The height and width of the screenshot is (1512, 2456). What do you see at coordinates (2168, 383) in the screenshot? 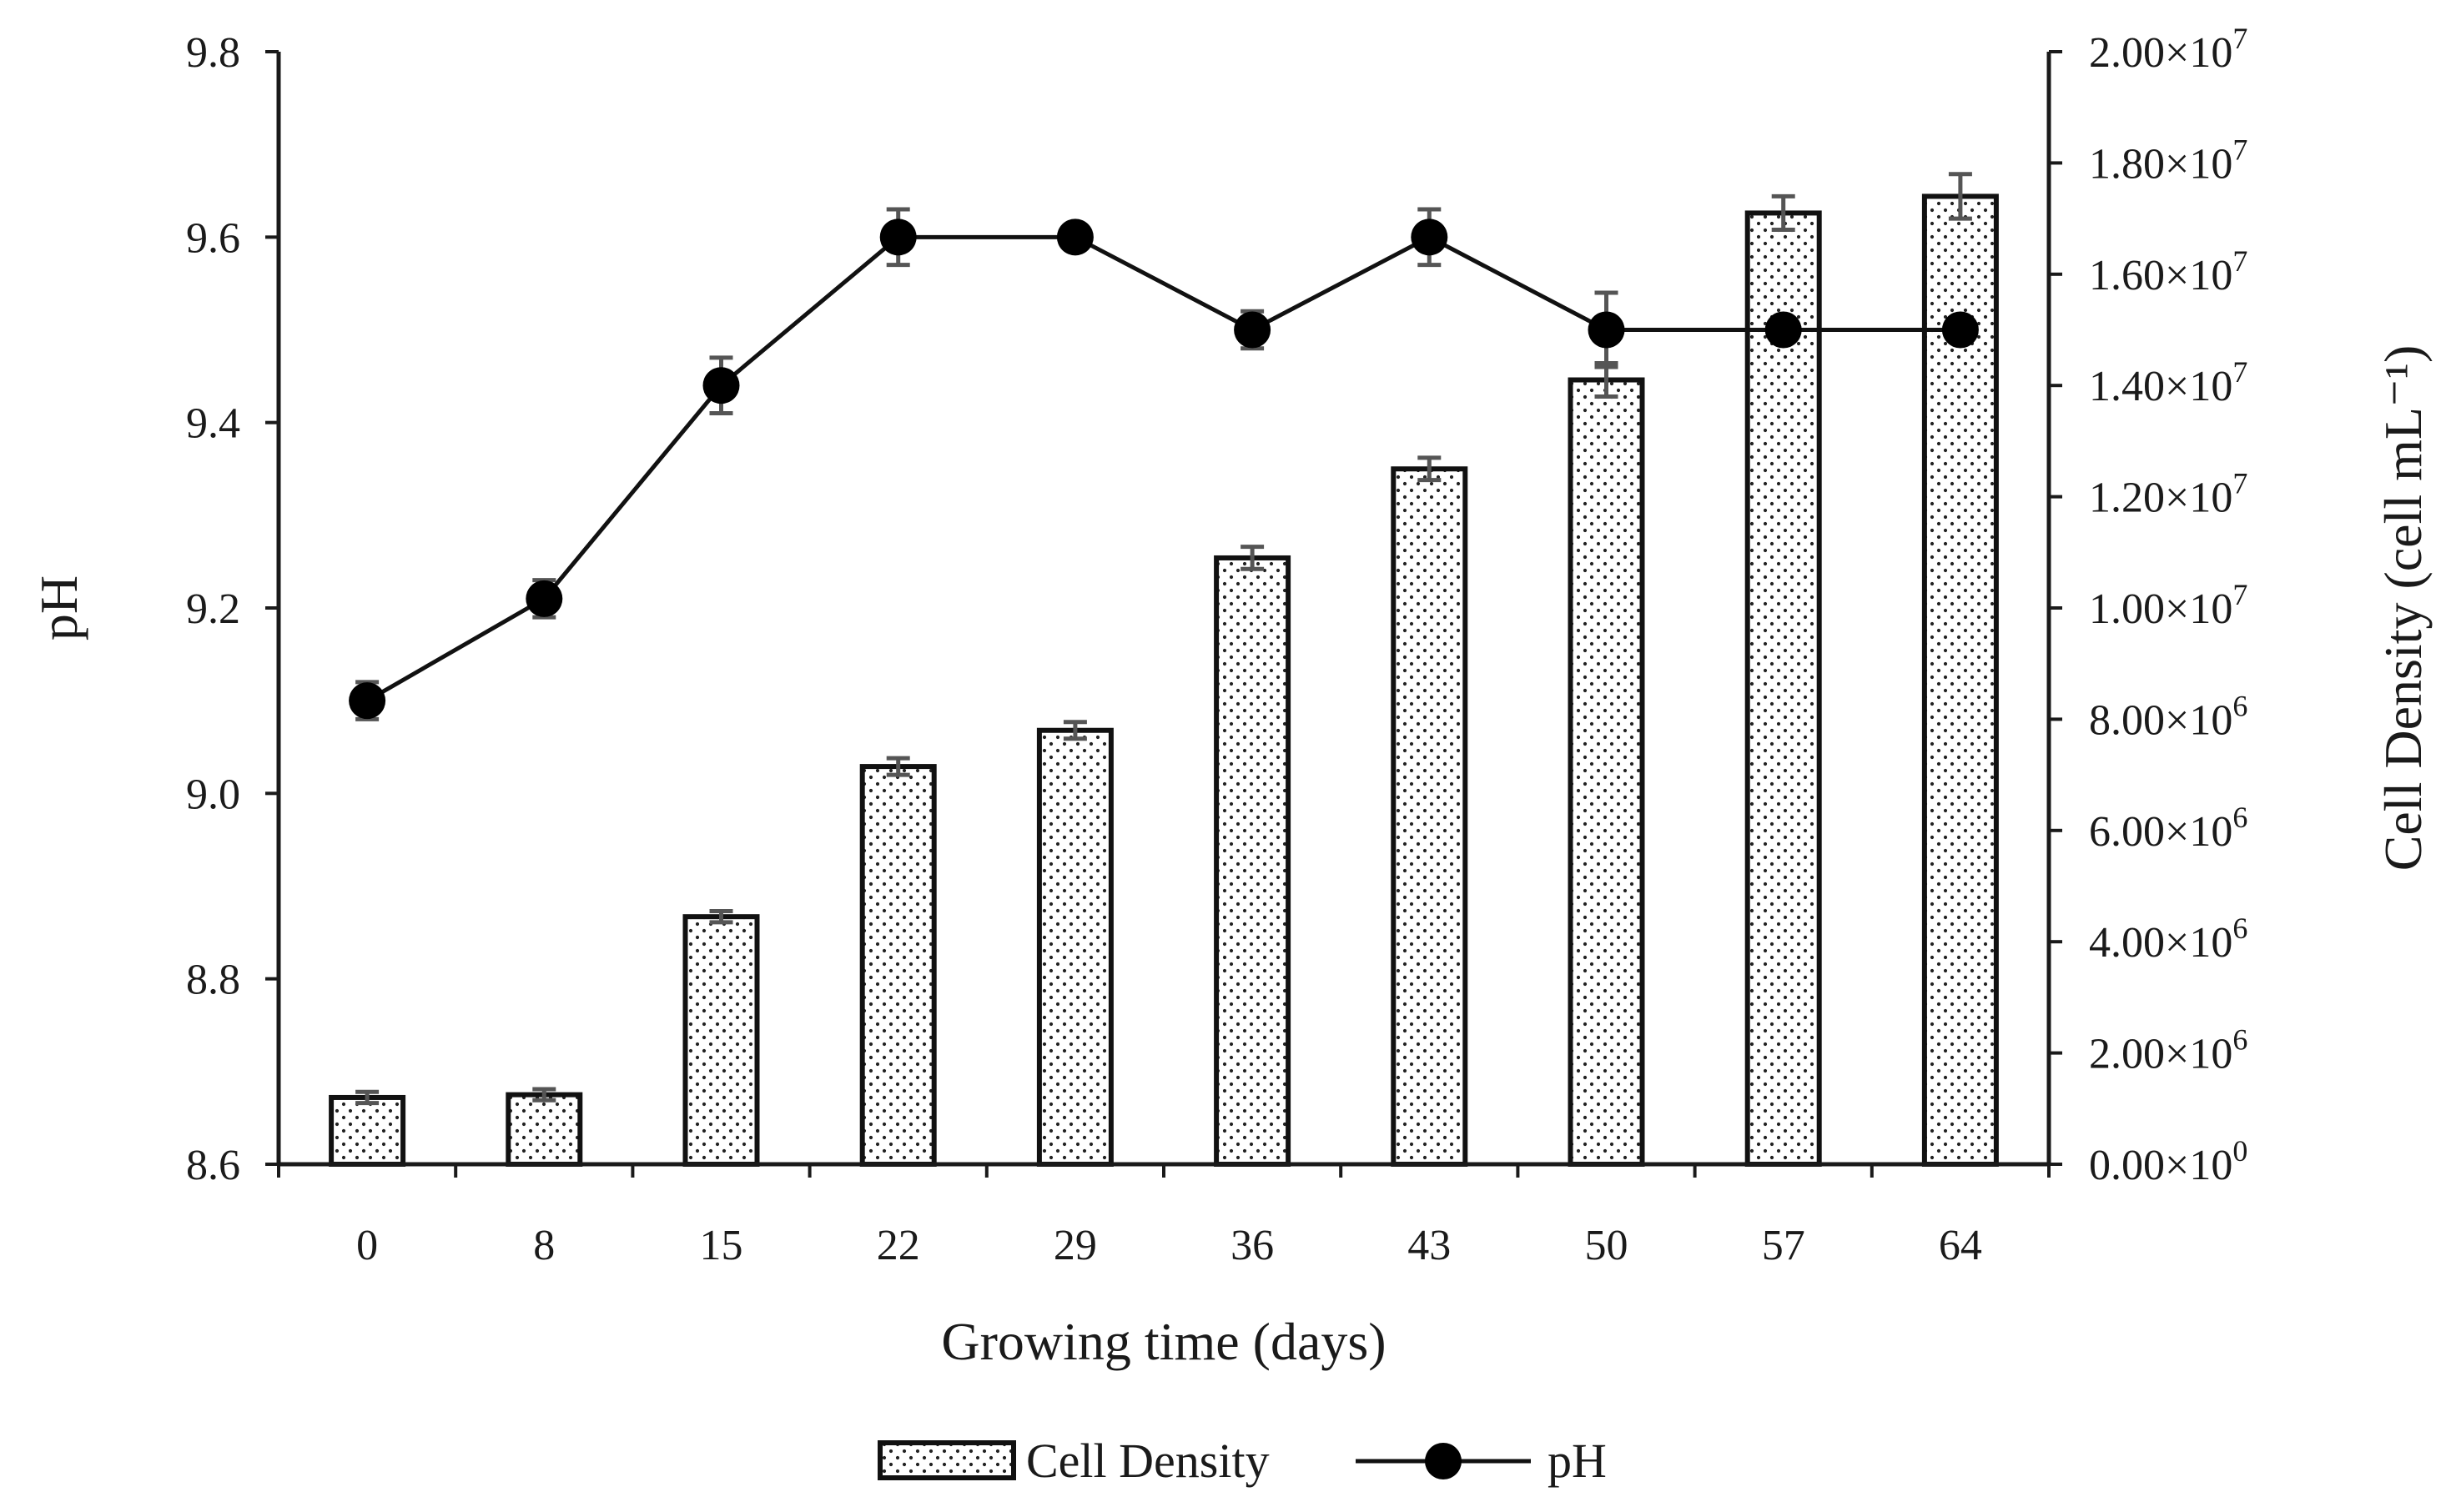
I see `right-y-tick-label: 1.40×10⁷` at bounding box center [2168, 383].